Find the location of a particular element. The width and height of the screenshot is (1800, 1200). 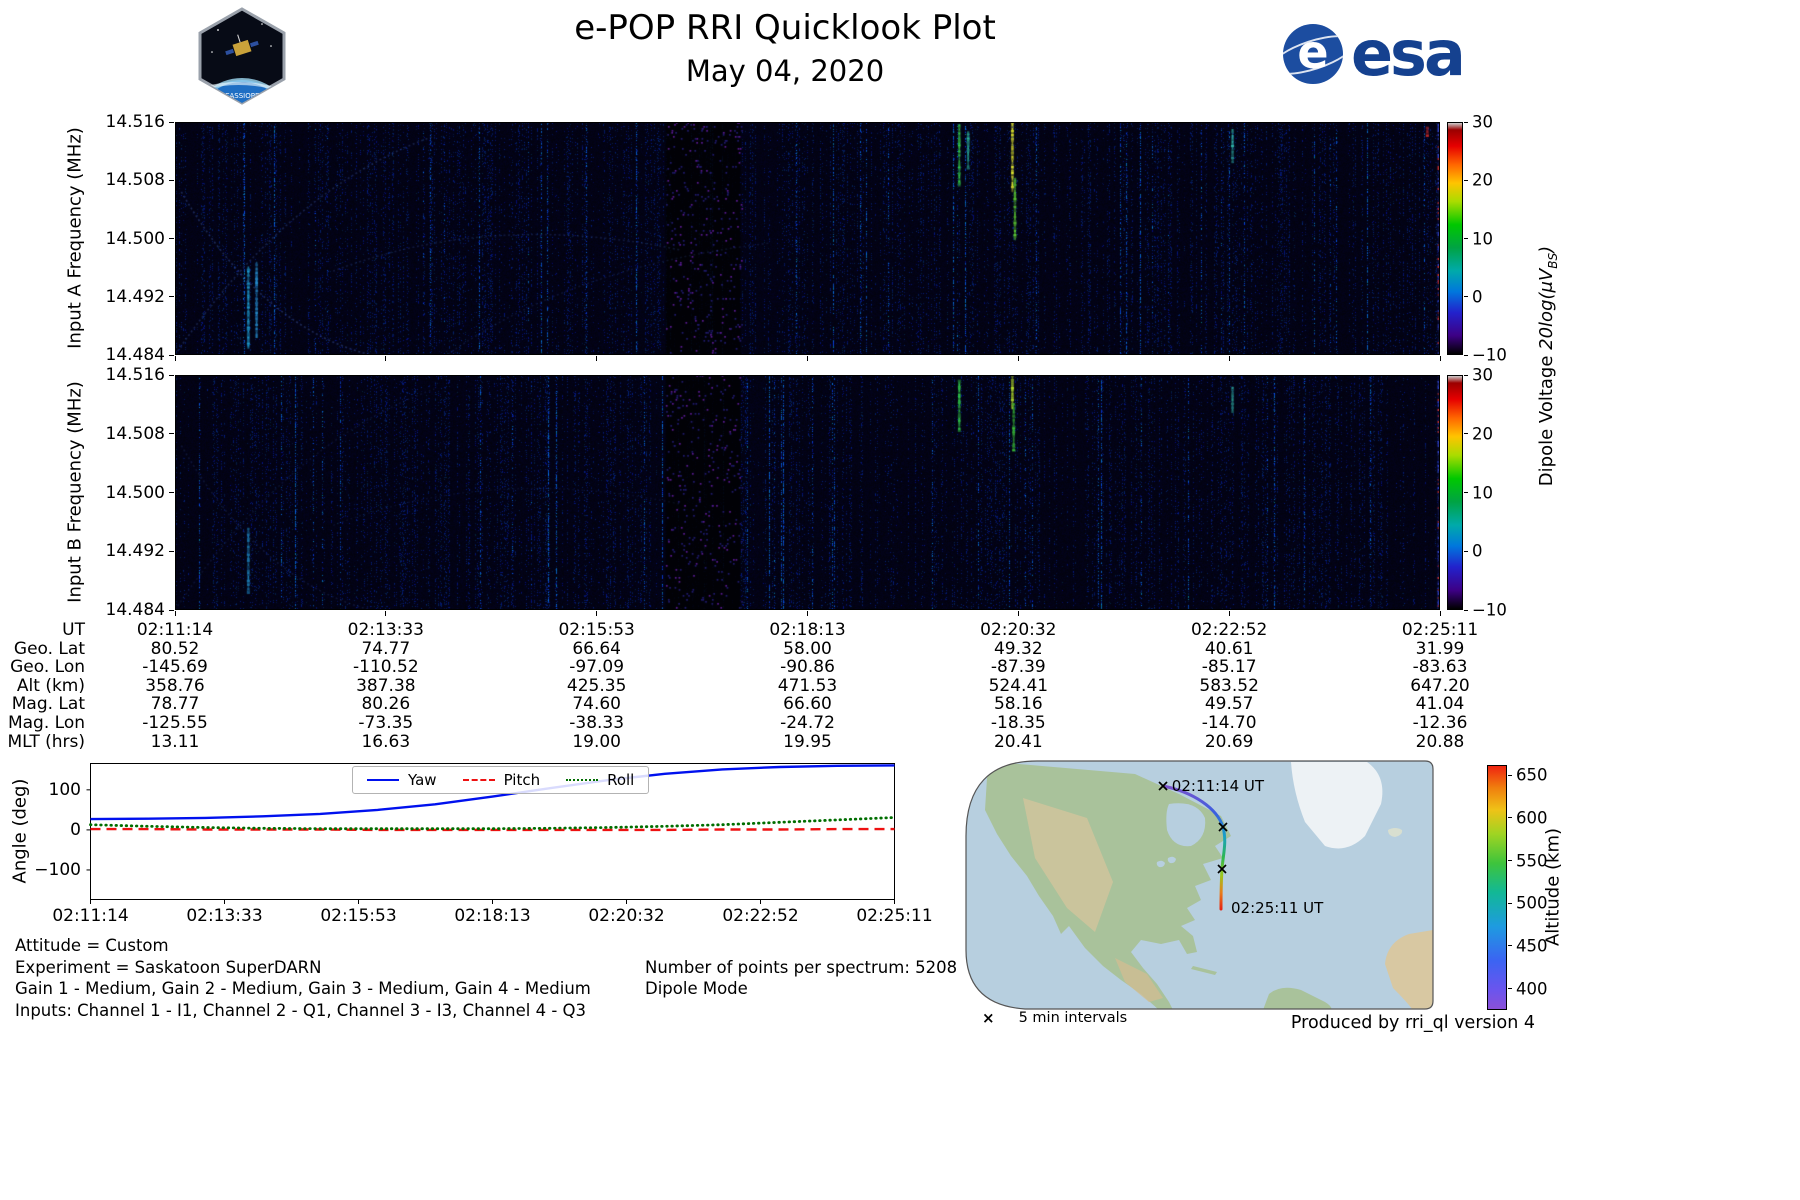

ephemeris-value: 31.99 is located at coordinates (1440, 648).